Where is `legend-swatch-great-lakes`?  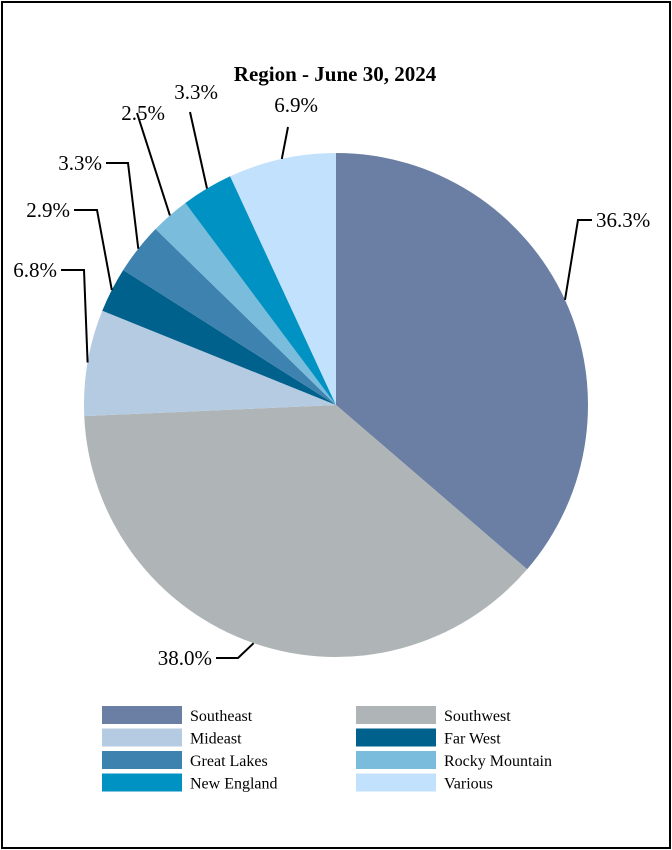
legend-swatch-great-lakes is located at coordinates (142, 760).